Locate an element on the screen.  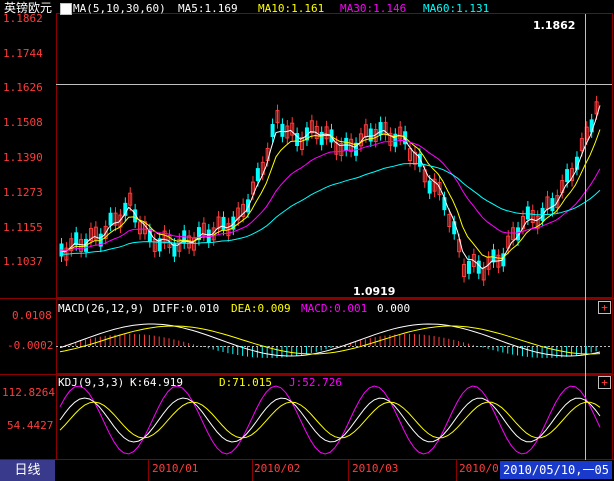
macd-params: MACD(26,12,9) is located at coordinates (101, 308).